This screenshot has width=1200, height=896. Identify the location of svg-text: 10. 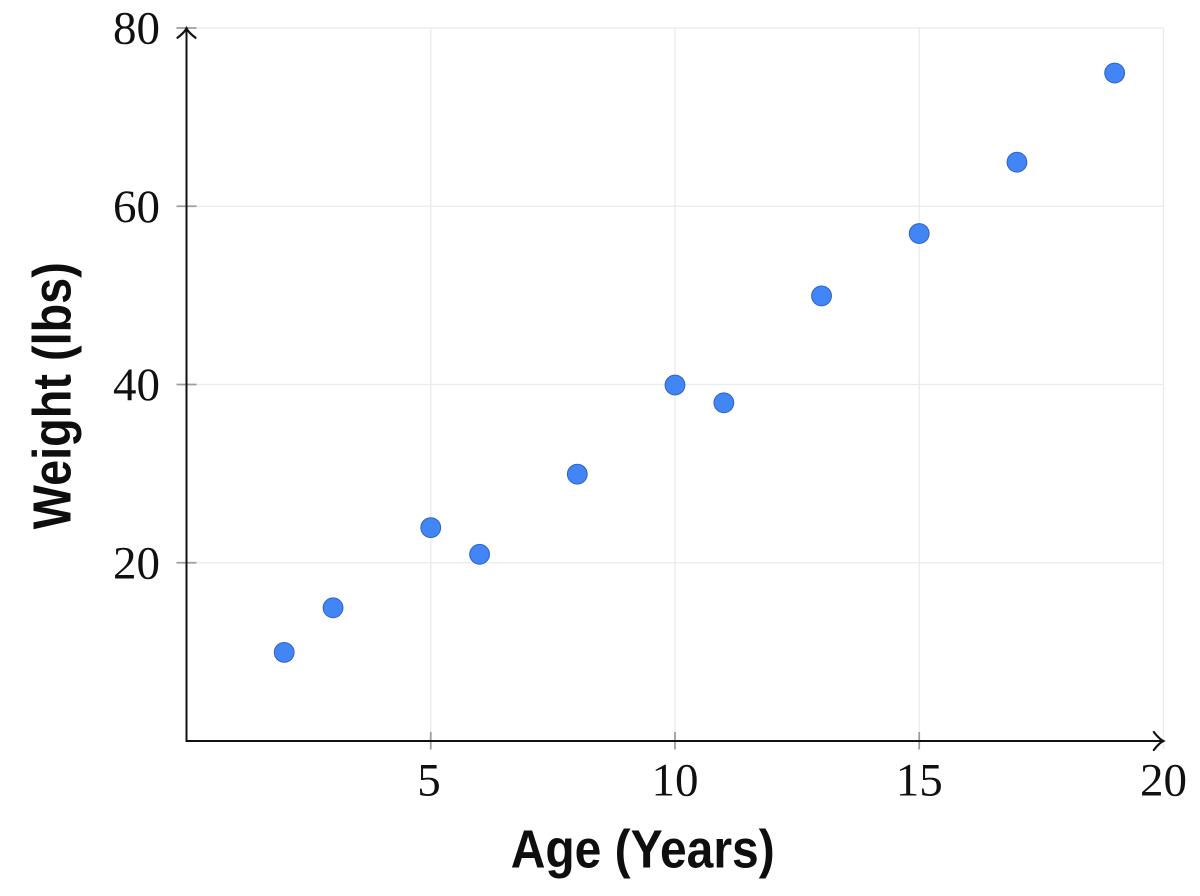
(675, 781).